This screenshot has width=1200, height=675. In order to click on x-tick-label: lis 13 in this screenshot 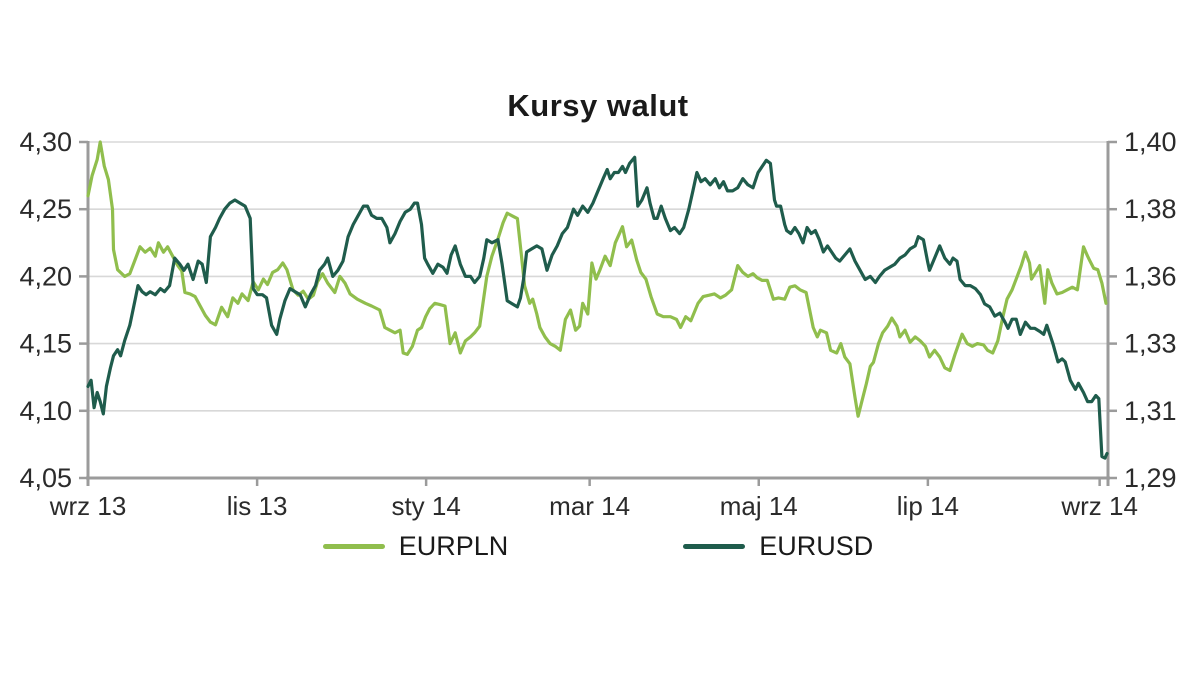, I will do `click(257, 506)`.